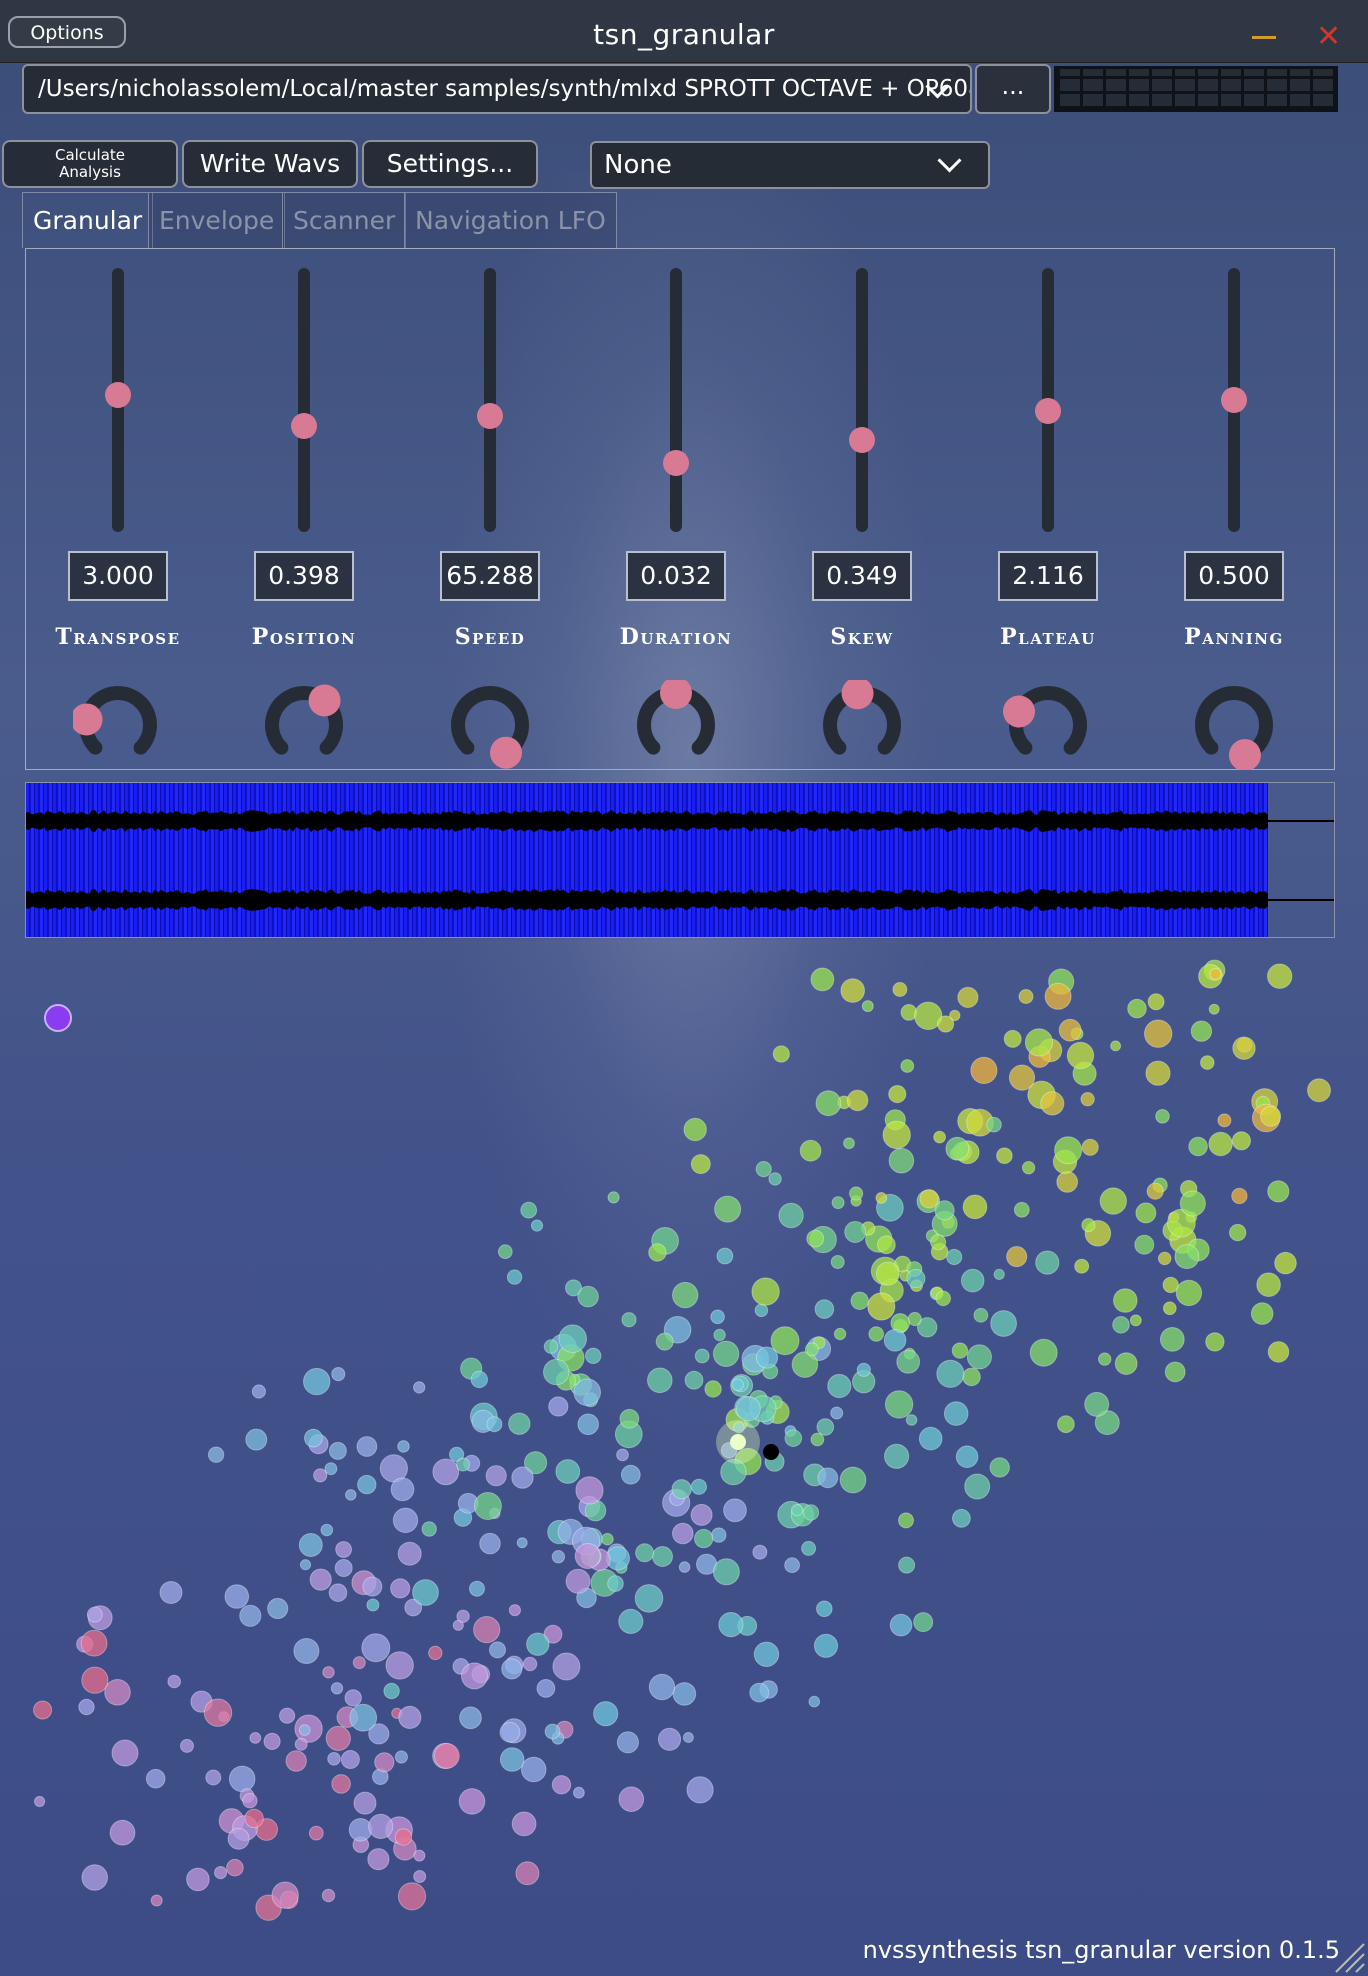  Describe the element at coordinates (118, 394) in the screenshot. I see `transpose-slider-thumb` at that location.